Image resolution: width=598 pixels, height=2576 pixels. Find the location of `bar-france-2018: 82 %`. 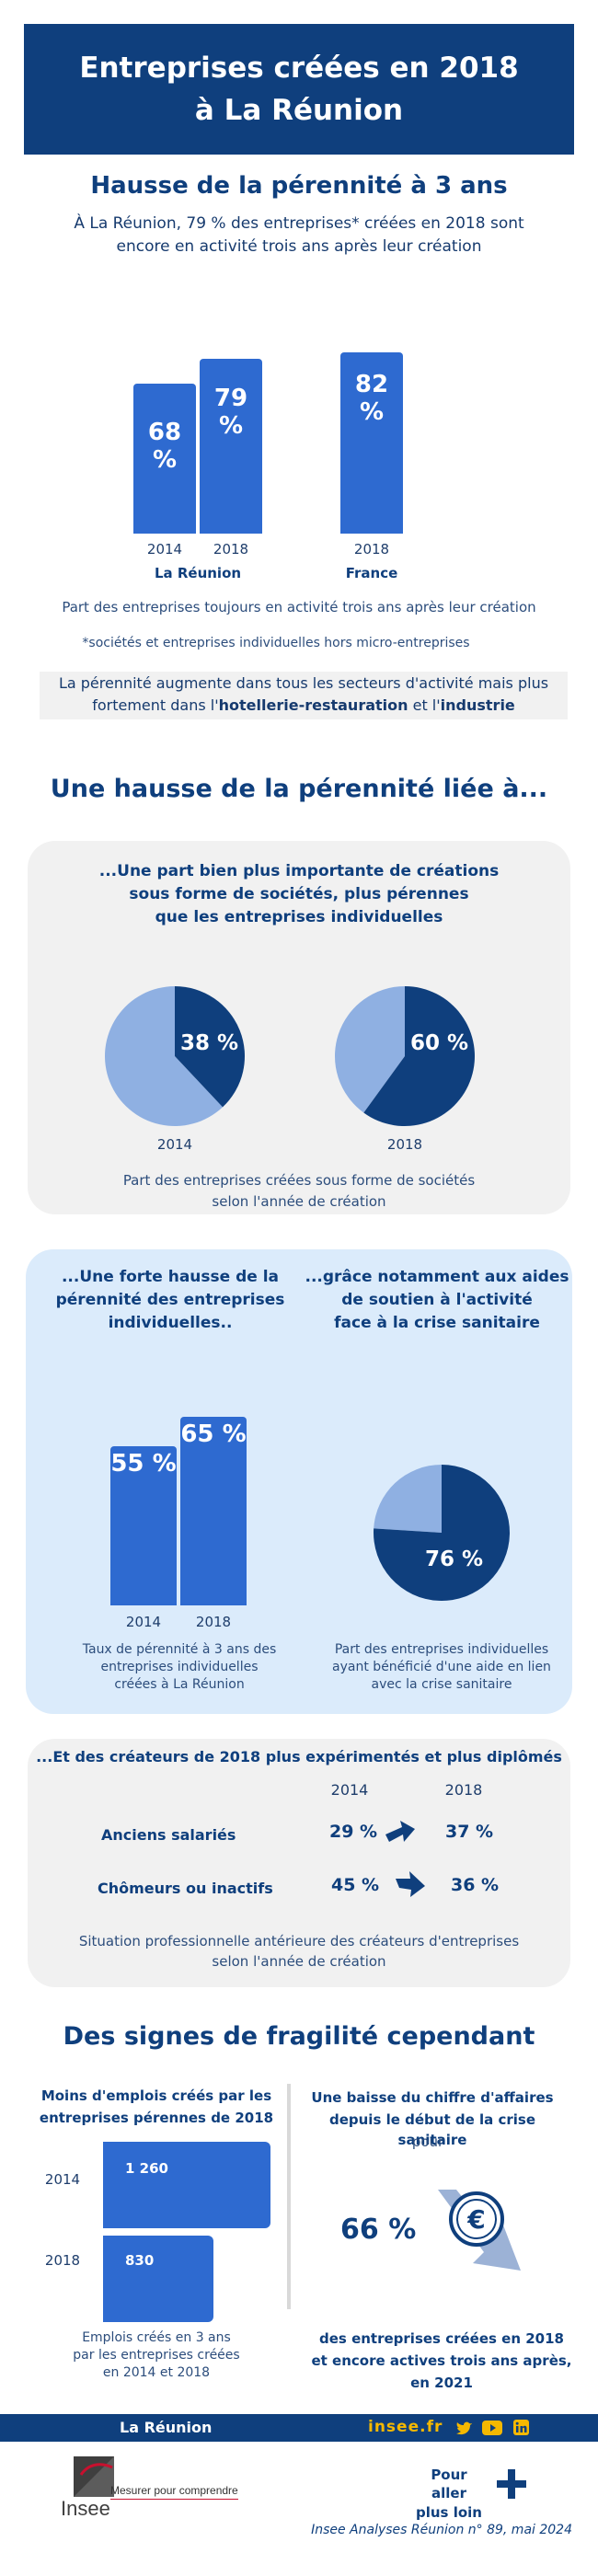

bar-france-2018: 82 % is located at coordinates (371, 443).